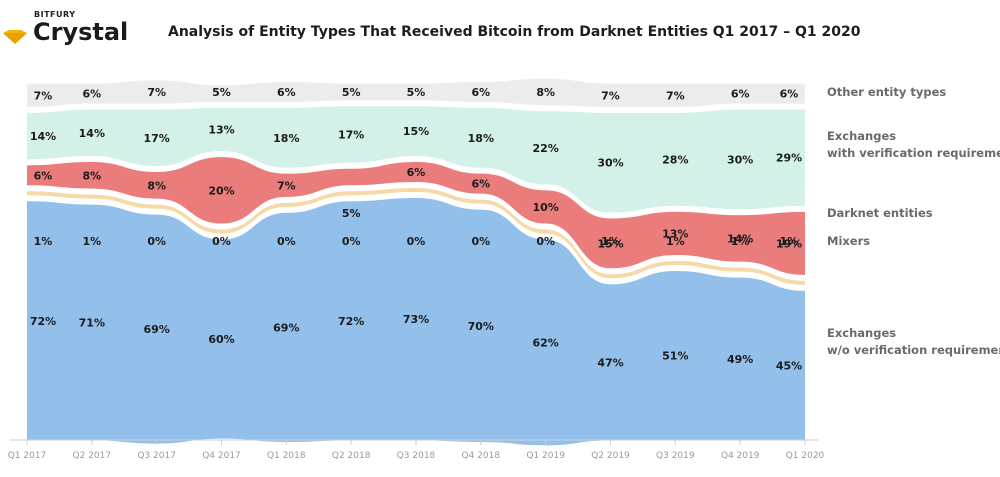 The image size is (1000, 477). Describe the element at coordinates (545, 456) in the screenshot. I see `x-tick-label: Q1 2019` at that location.